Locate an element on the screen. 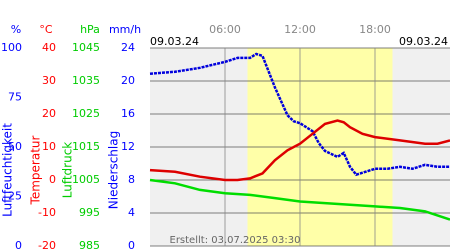 This screenshot has width=450, height=250. y-tick-label: 75 is located at coordinates (15, 97).